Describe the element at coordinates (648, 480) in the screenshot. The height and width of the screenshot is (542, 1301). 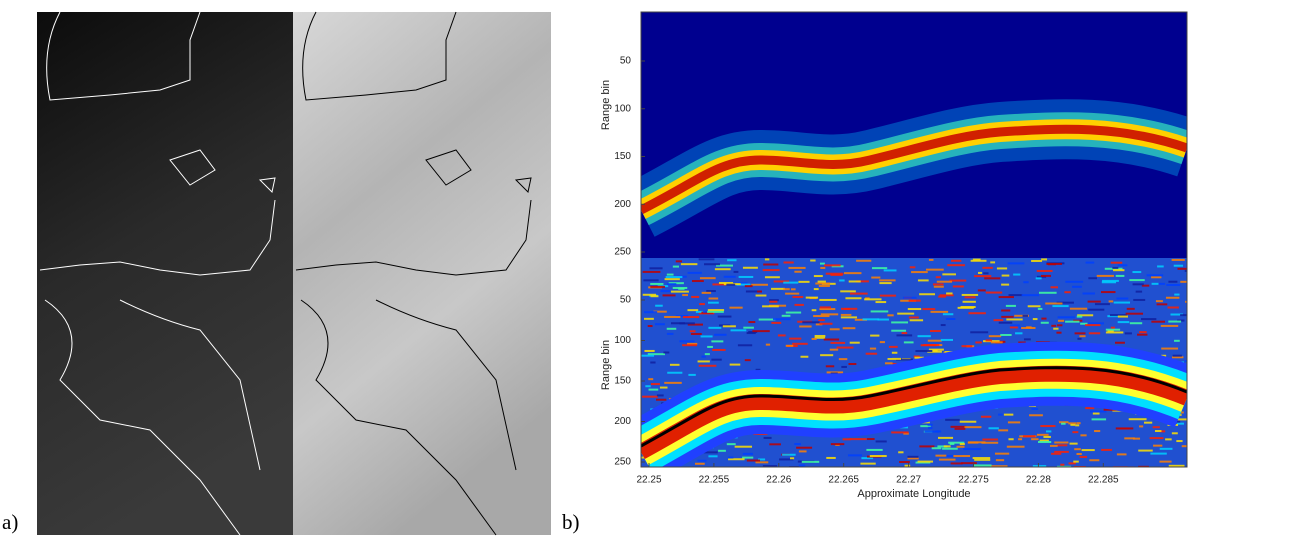
I see `x-tick-label: 22.25` at that location.